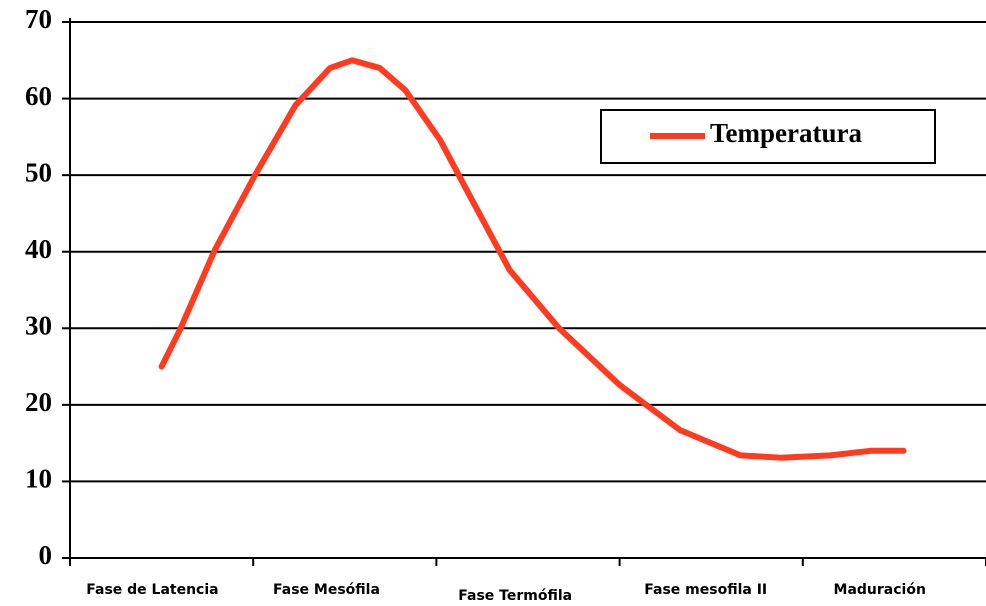  What do you see at coordinates (38, 172) in the screenshot?
I see `y-tick-label: 50` at bounding box center [38, 172].